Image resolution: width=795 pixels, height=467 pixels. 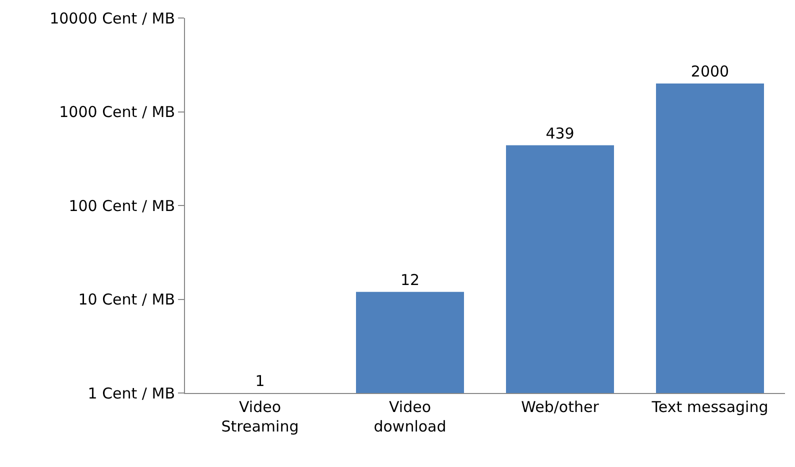 I want to click on y-tick-label: 10000 Cent / MB, so click(x=112, y=18).